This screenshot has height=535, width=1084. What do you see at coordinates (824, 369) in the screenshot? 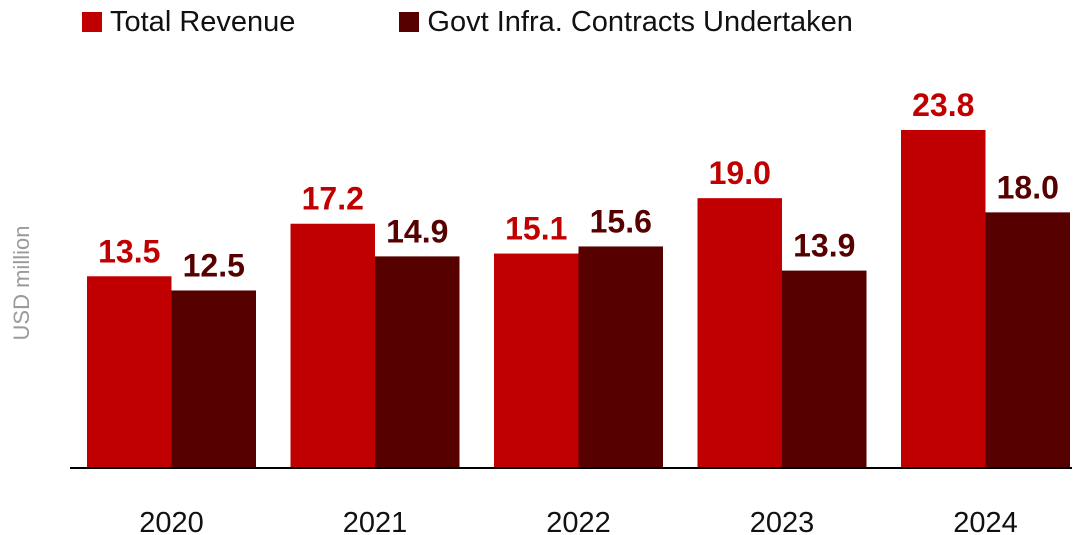
I see `bar-govt-contracts-2023` at bounding box center [824, 369].